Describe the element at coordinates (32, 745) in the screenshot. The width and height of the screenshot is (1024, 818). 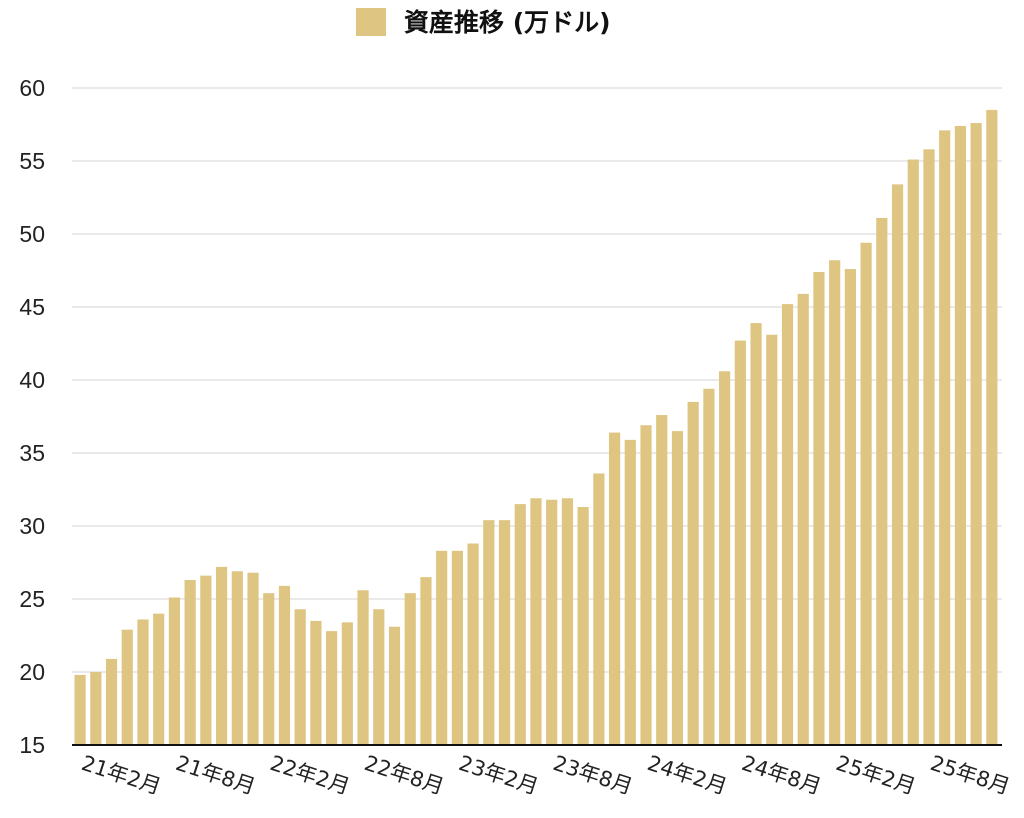
I see `y-tick-label: 15` at that location.